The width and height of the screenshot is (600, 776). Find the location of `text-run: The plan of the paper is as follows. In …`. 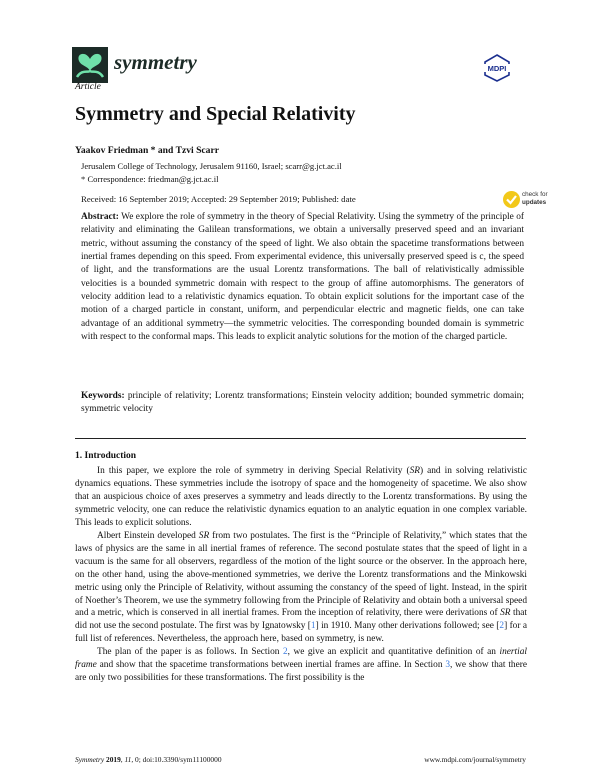

text-run: The plan of the paper is as follows. In … is located at coordinates (190, 652).